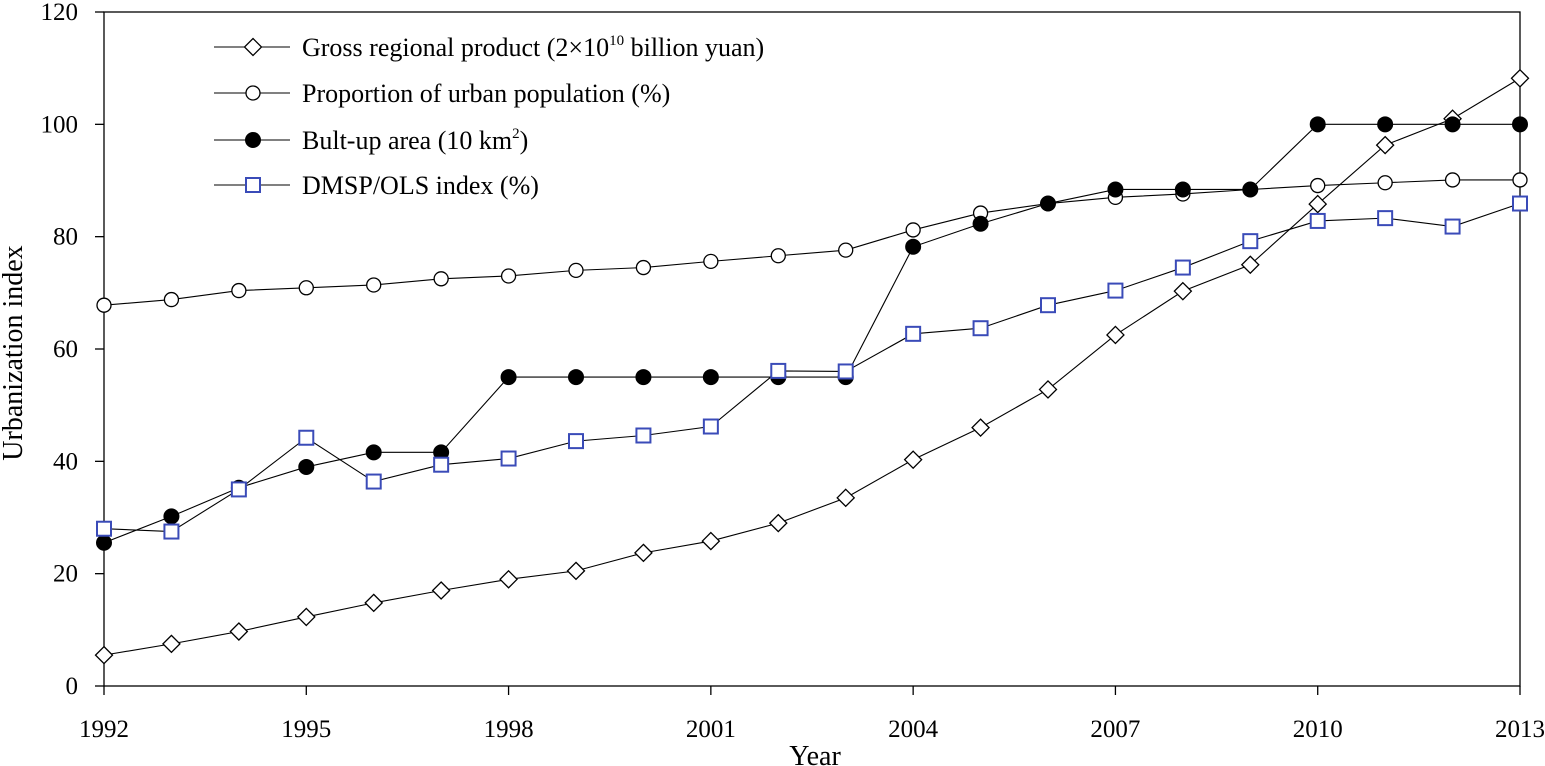  I want to click on legend-label-suffix: billion yuan), so click(694, 47).